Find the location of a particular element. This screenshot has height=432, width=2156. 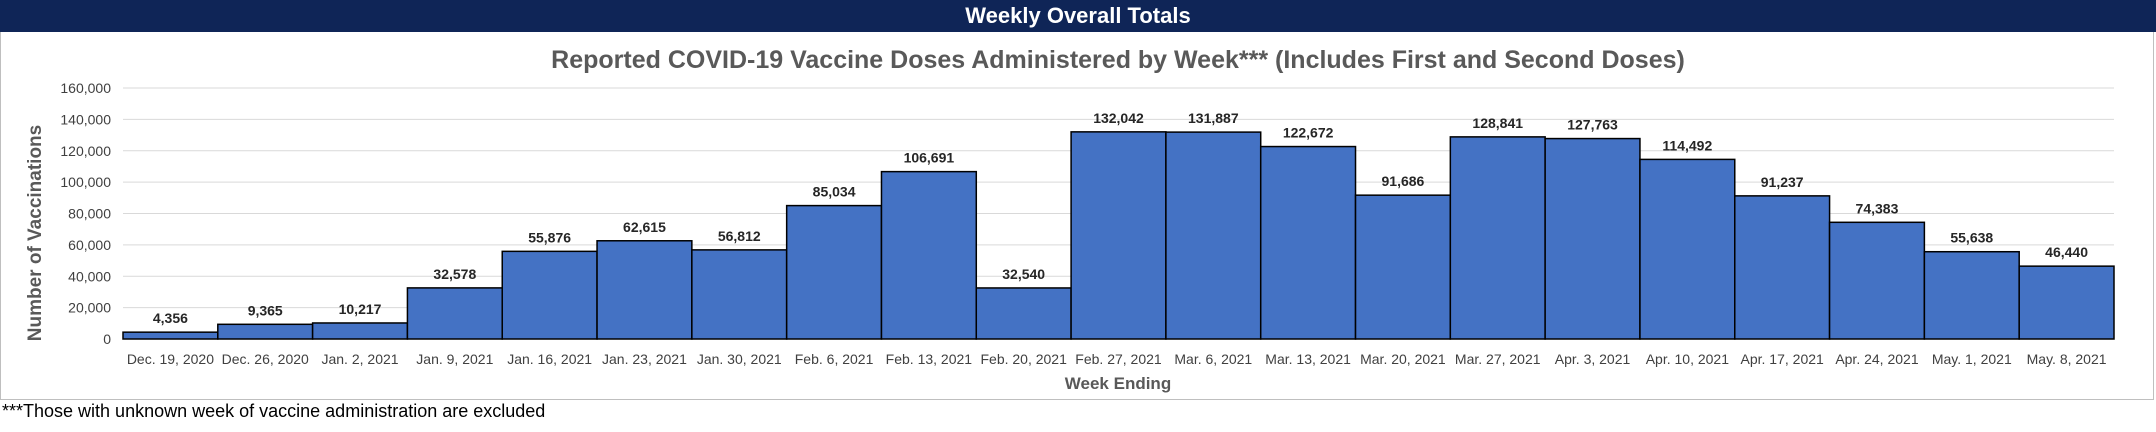

data-label: 55,638 is located at coordinates (1971, 238).